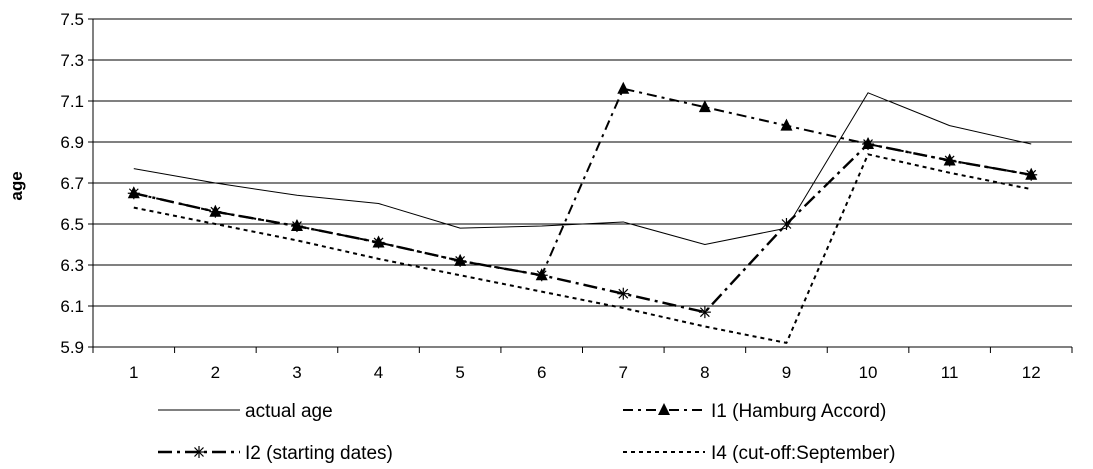 The width and height of the screenshot is (1093, 469). Describe the element at coordinates (72, 101) in the screenshot. I see `y-tick-label: 7.1` at that location.